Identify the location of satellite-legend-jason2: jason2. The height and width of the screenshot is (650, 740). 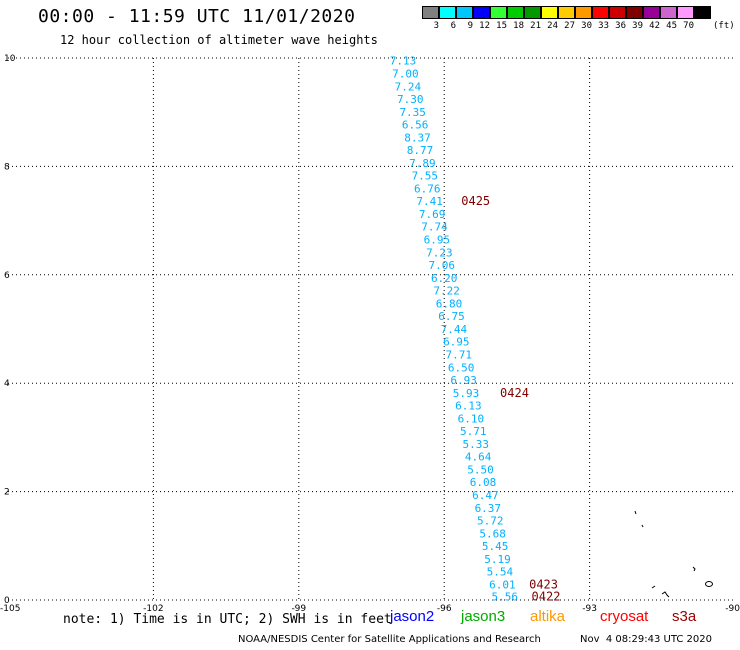
(412, 616).